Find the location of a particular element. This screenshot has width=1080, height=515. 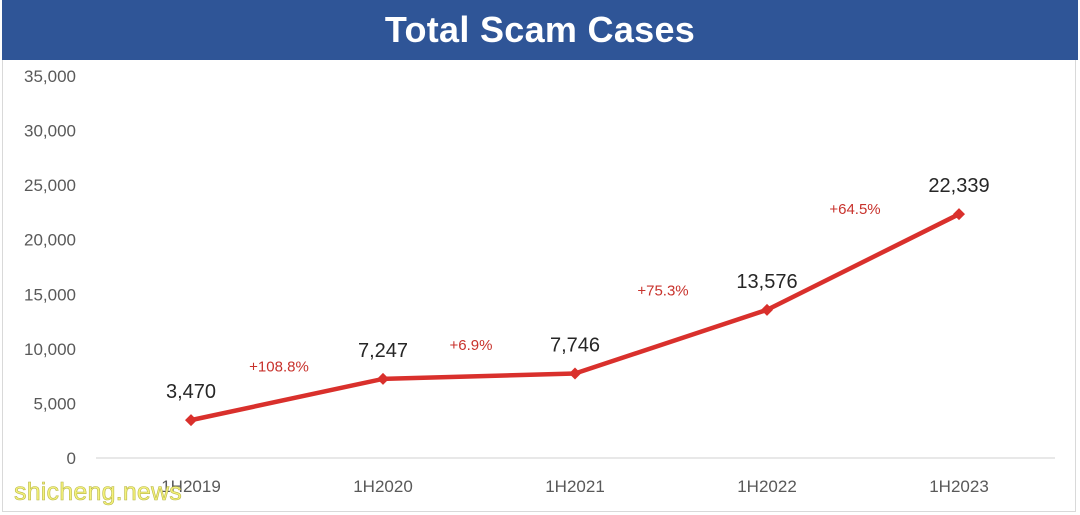

y-tick-label: 25,000 is located at coordinates (50, 185).